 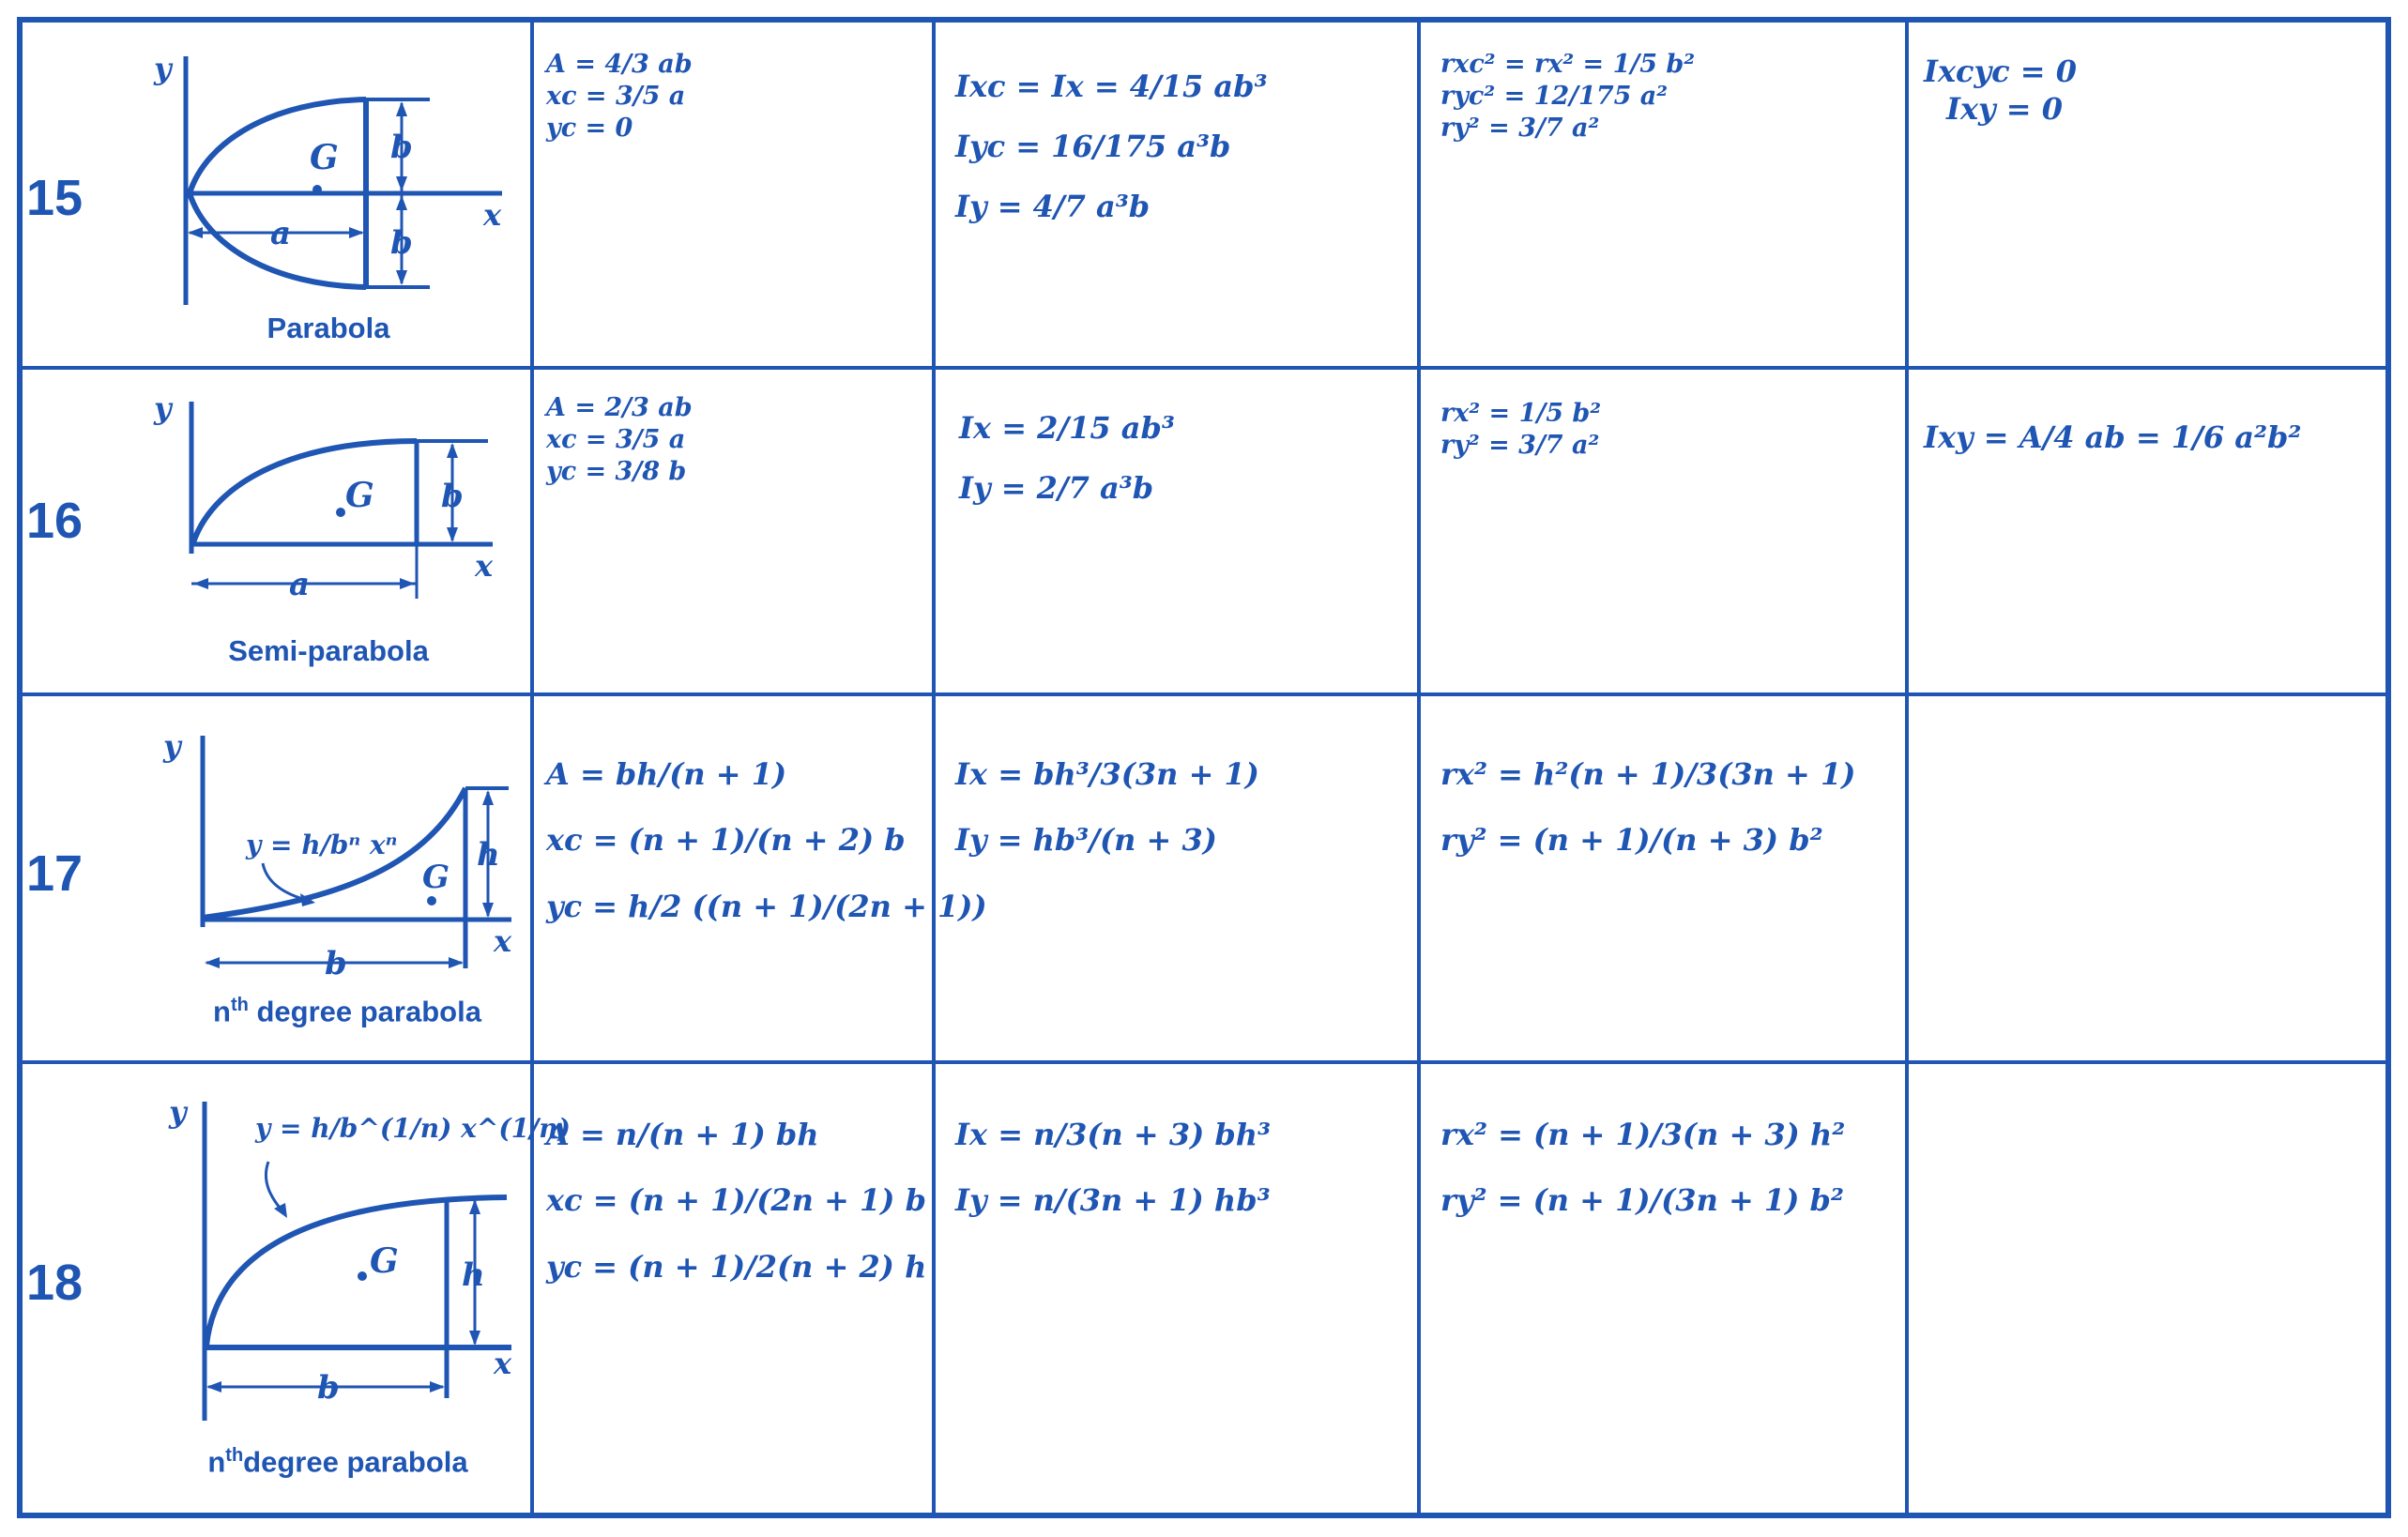 I want to click on product-inertia-cell: Ixy = A/4 ab = 1/6 a²b², so click(x=2112, y=437).